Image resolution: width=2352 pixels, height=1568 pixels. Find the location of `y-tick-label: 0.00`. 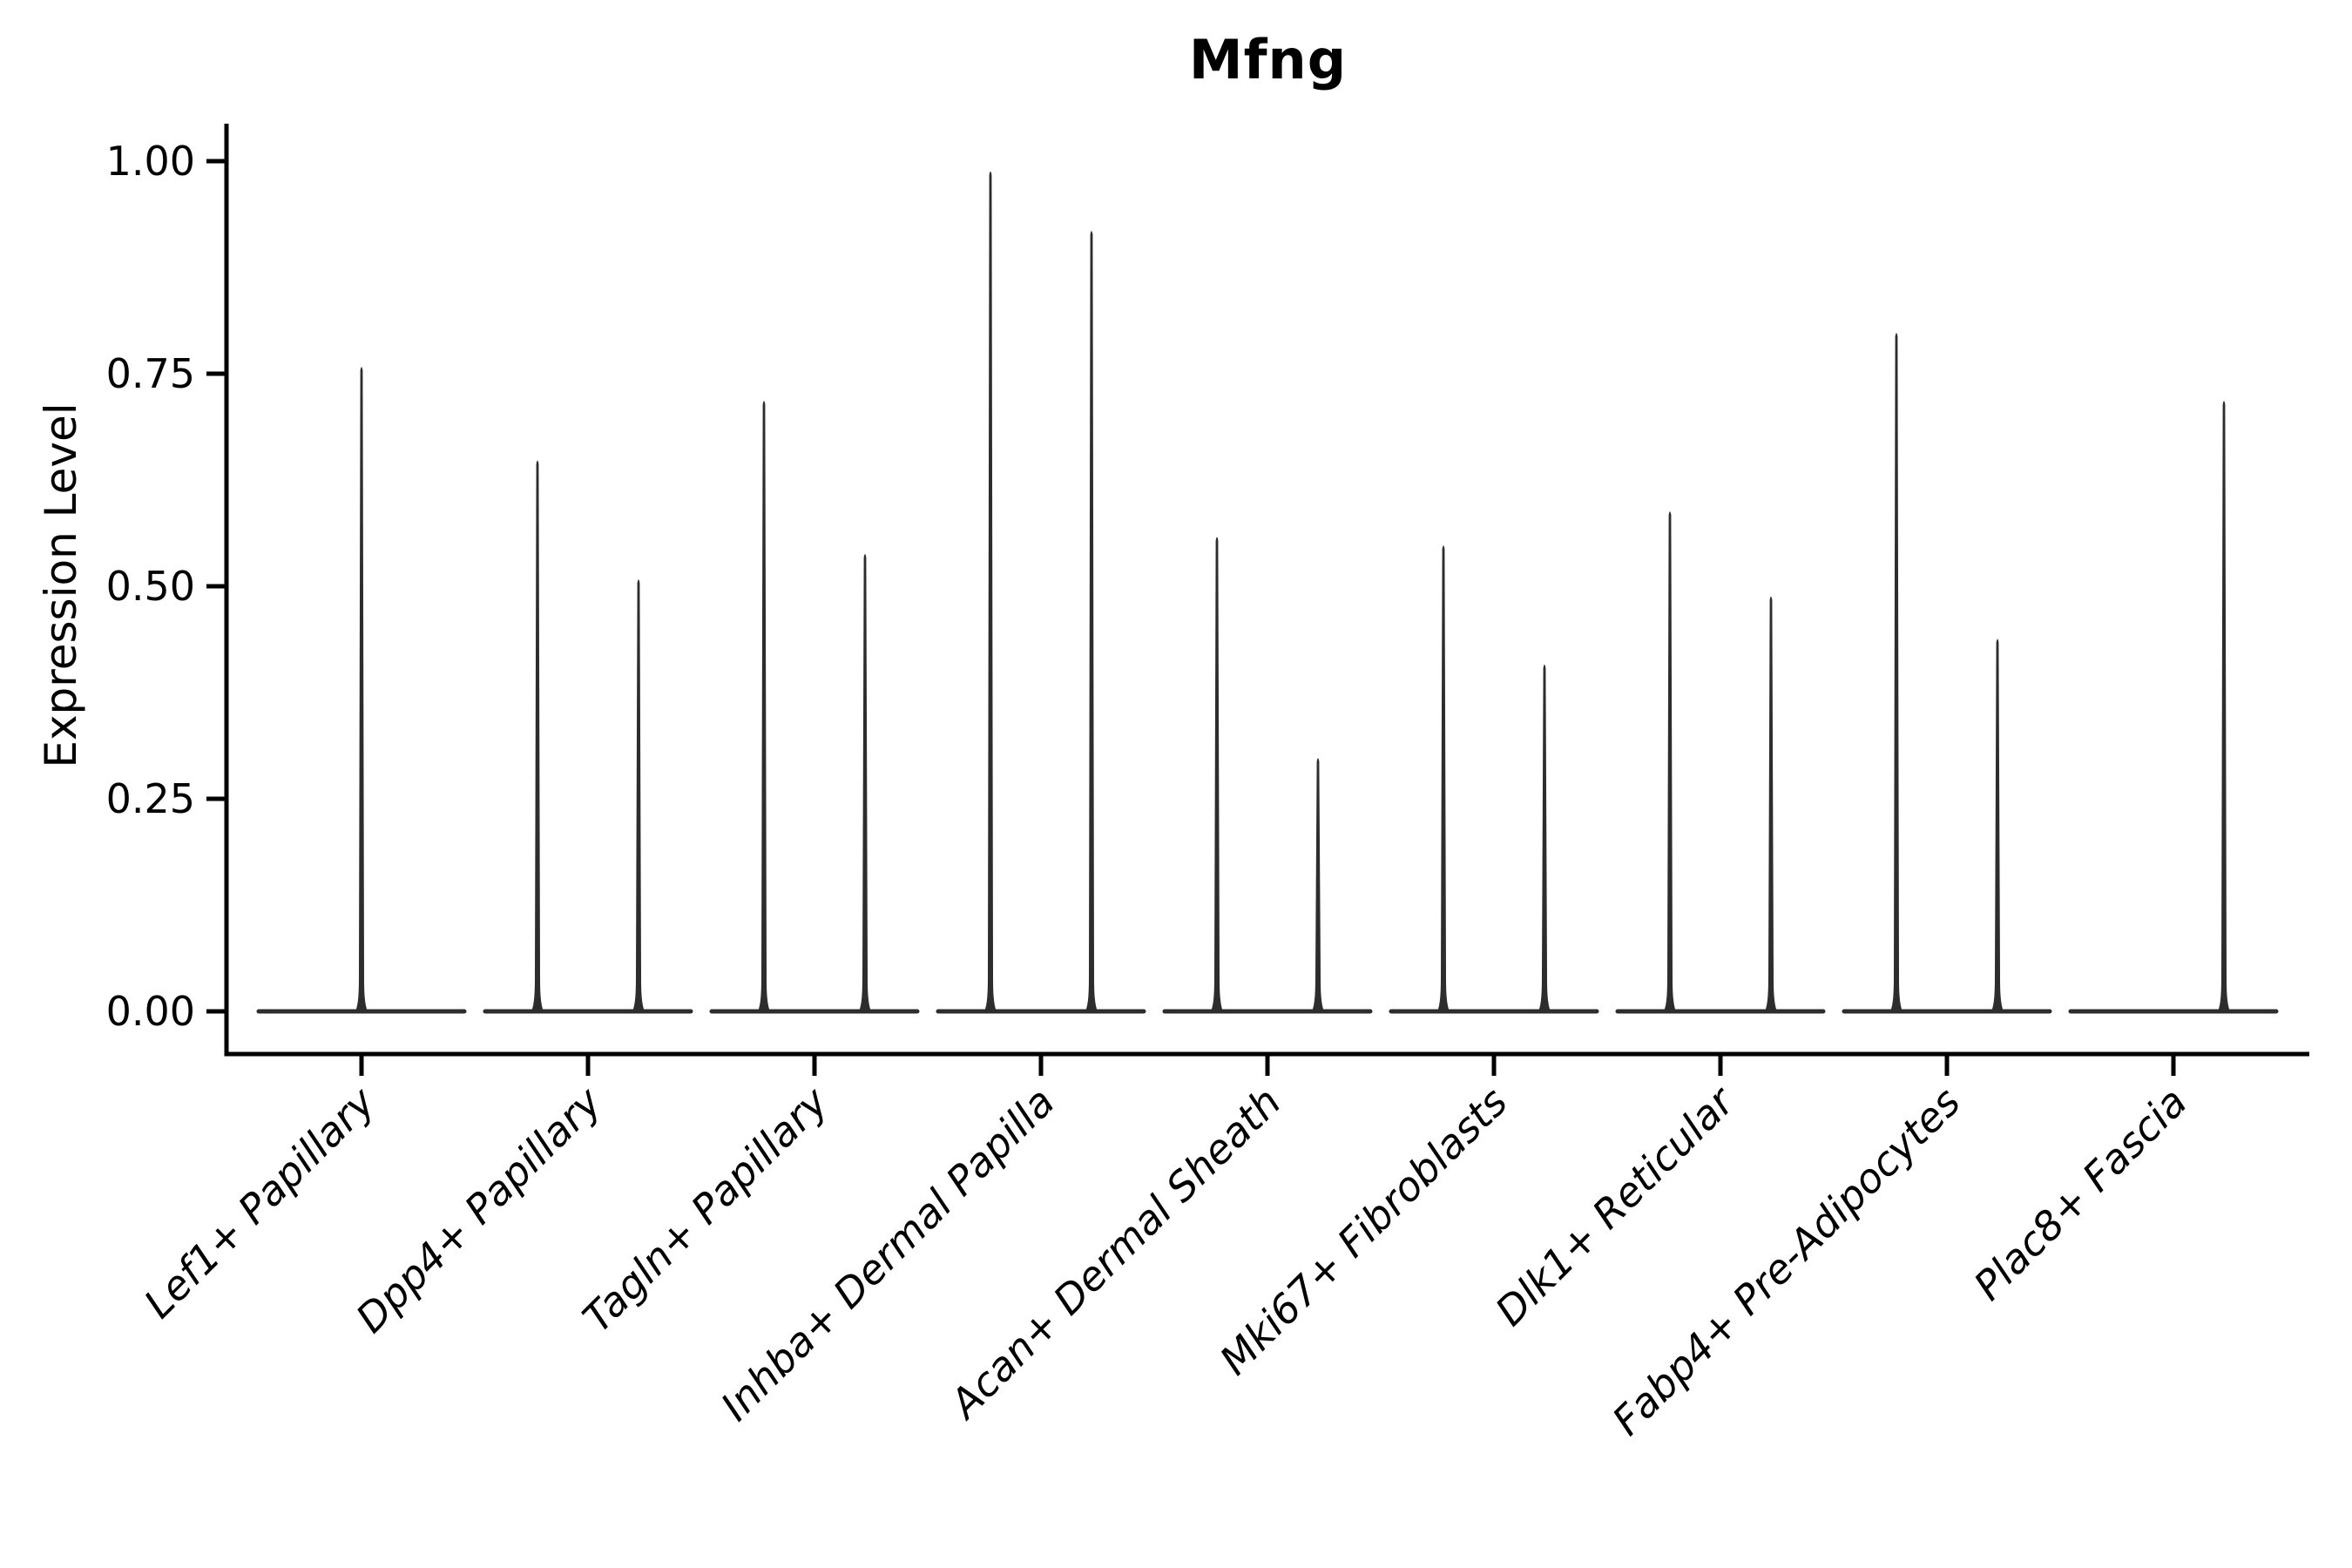

y-tick-label: 0.00 is located at coordinates (150, 1012).